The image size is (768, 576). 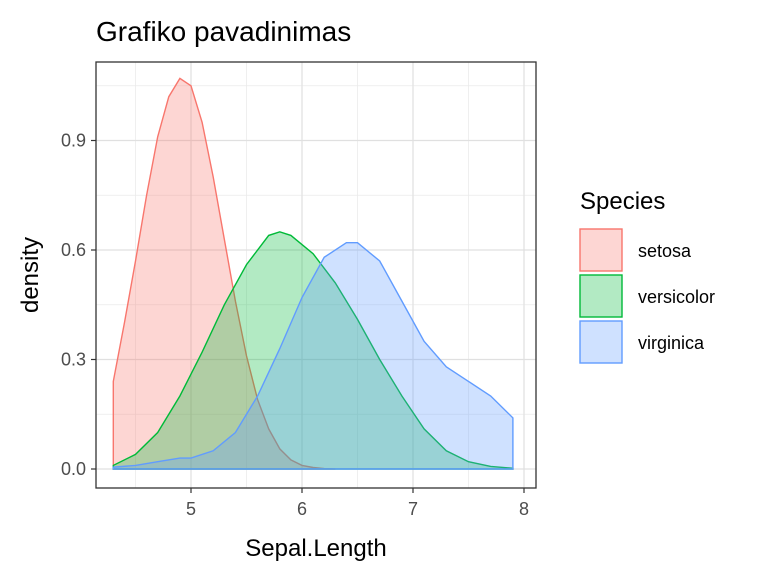 What do you see at coordinates (302, 509) in the screenshot?
I see `x-tick-label: 6` at bounding box center [302, 509].